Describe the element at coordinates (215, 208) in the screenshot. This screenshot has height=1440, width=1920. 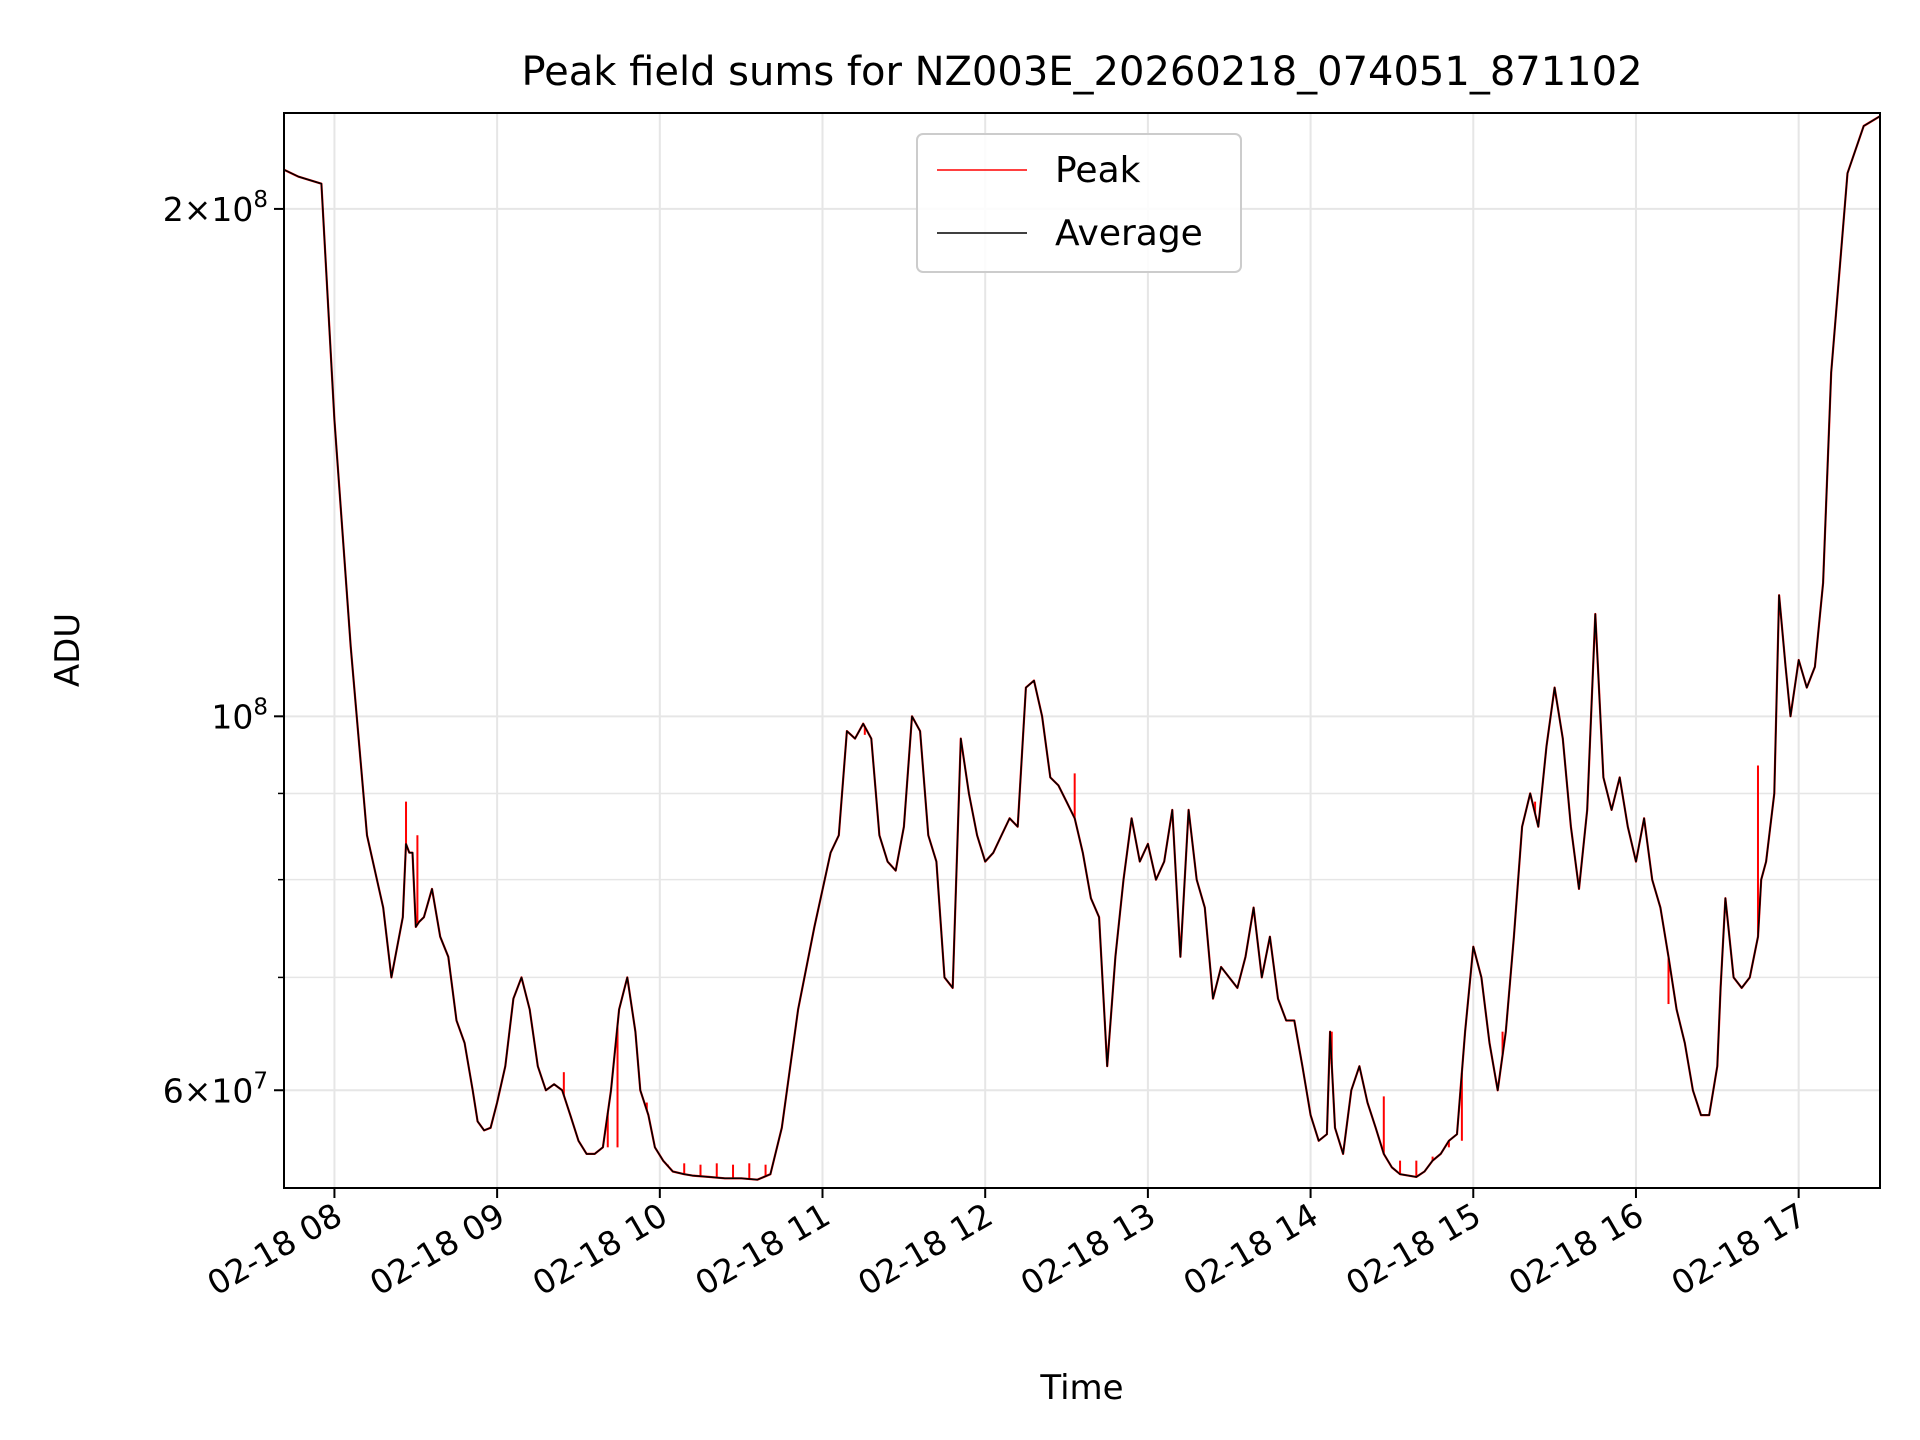
I see `y-tick-label: 2×108` at that location.